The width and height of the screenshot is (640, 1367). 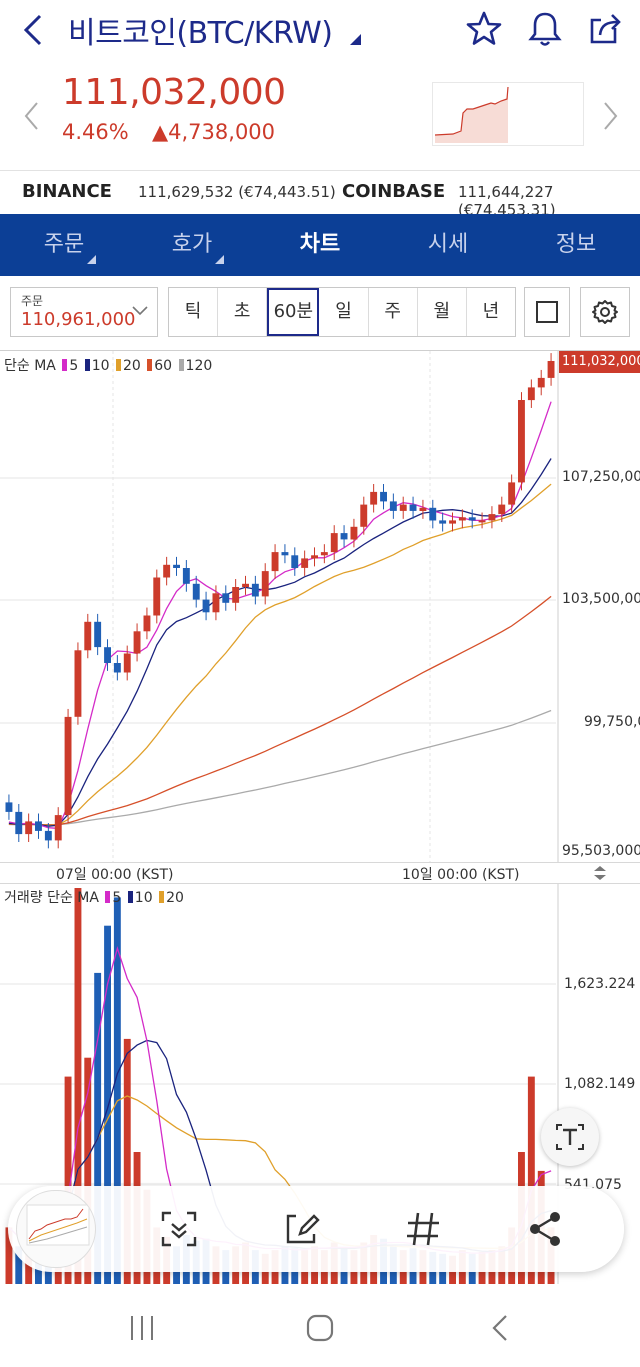 I want to click on chevron-left-icon, so click(x=31, y=116).